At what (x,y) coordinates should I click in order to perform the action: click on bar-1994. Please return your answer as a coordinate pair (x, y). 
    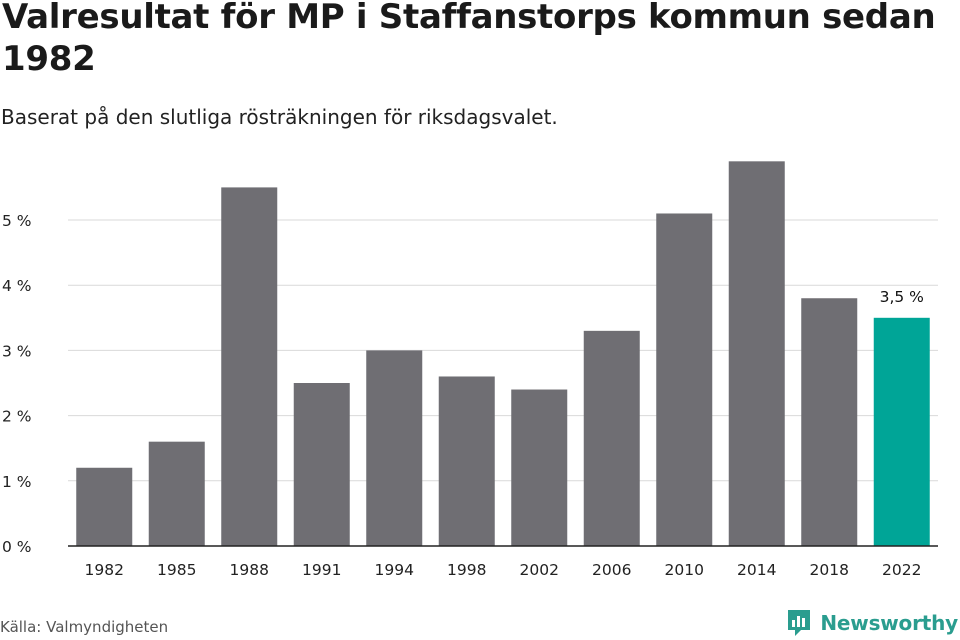
    Looking at the image, I should click on (394, 448).